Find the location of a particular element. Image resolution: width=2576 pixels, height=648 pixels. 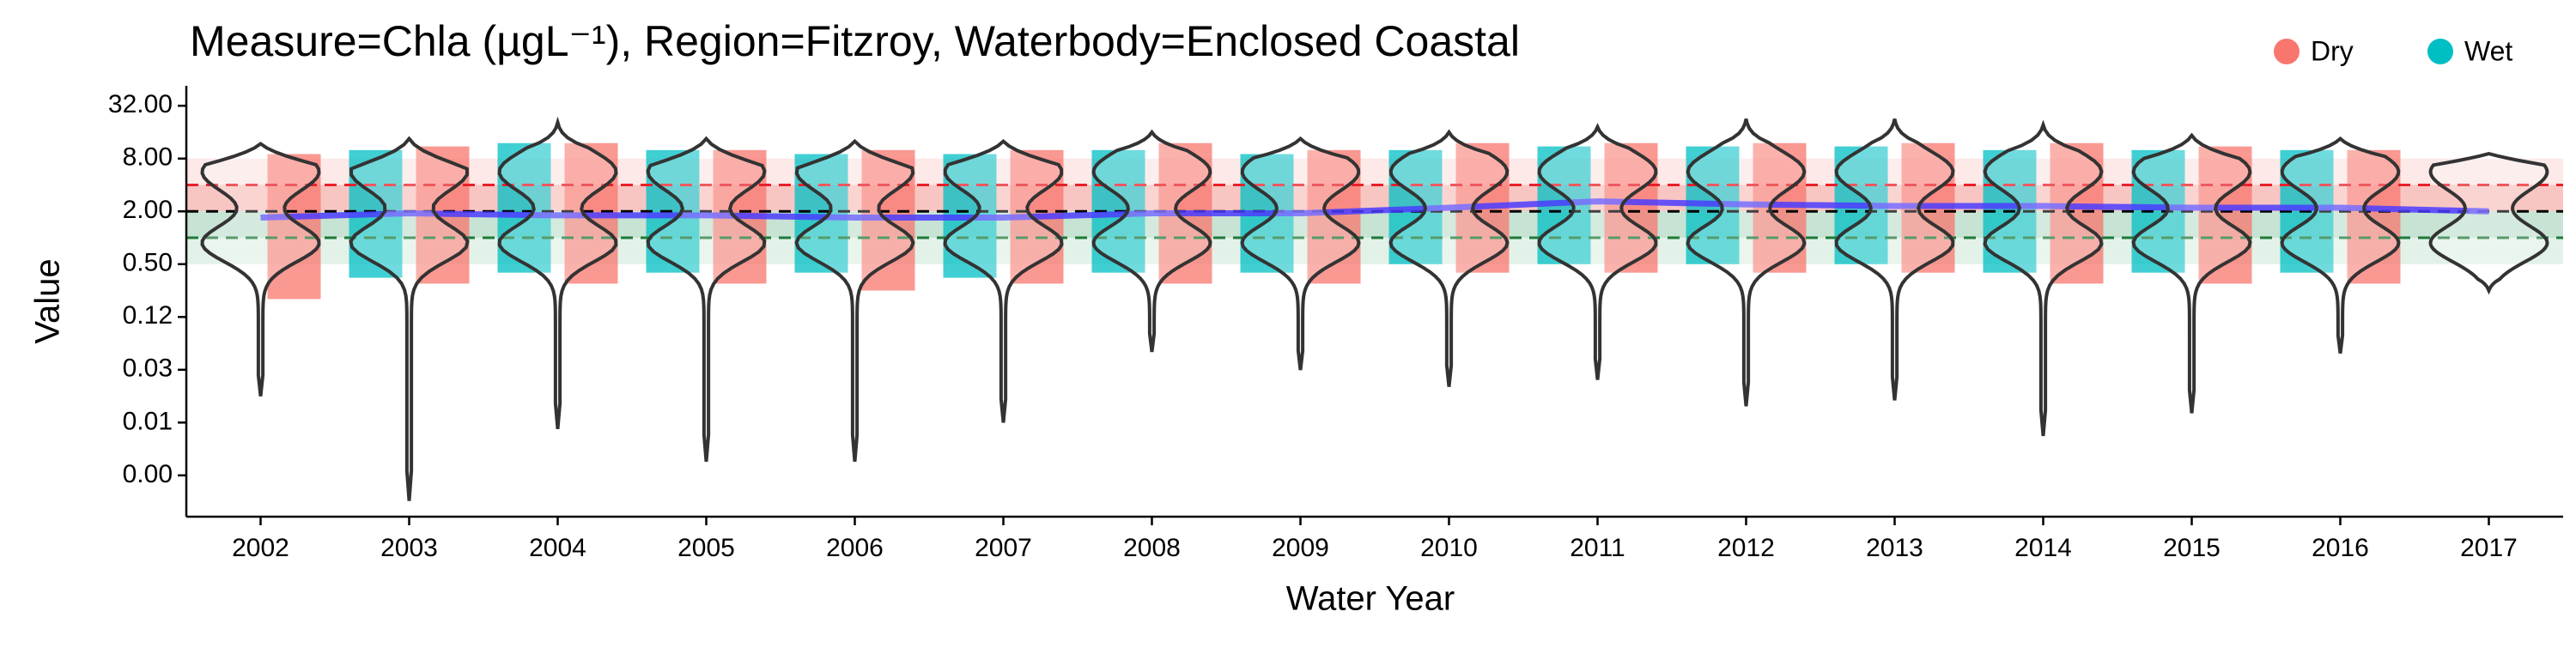

x-tick-label: 2017 is located at coordinates (2489, 548).